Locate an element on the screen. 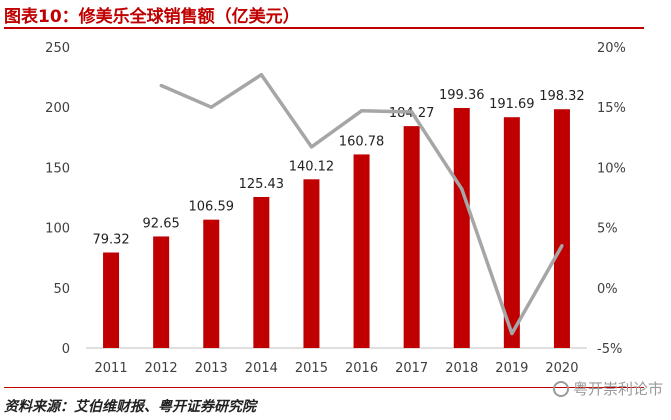 The image size is (671, 420). bar-2016 is located at coordinates (361, 251).